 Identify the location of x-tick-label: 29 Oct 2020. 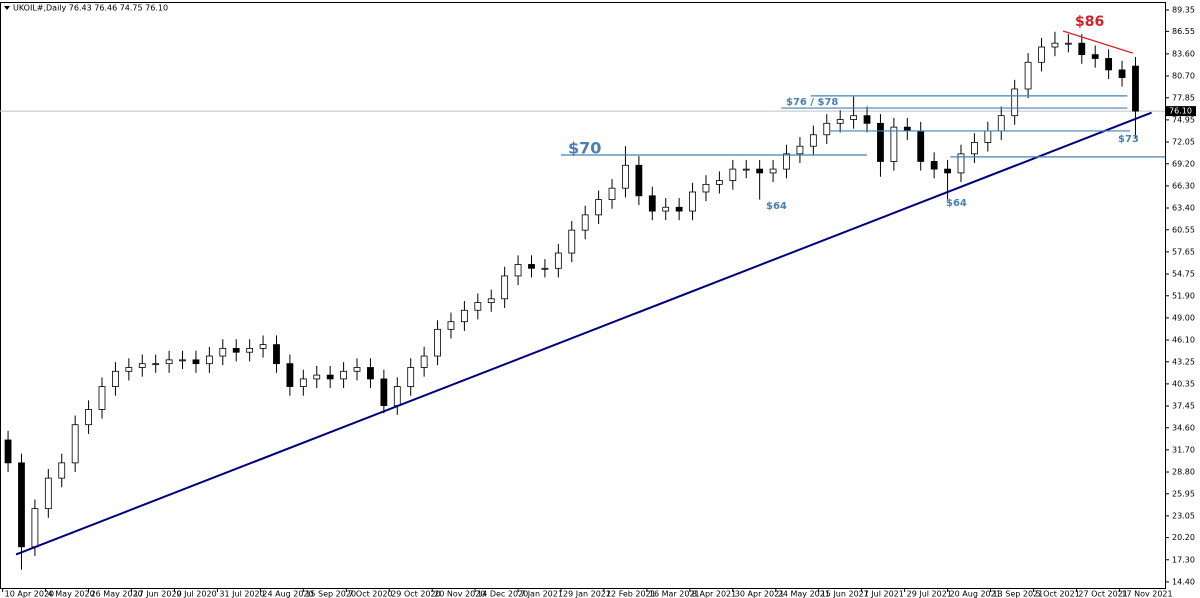
(415, 594).